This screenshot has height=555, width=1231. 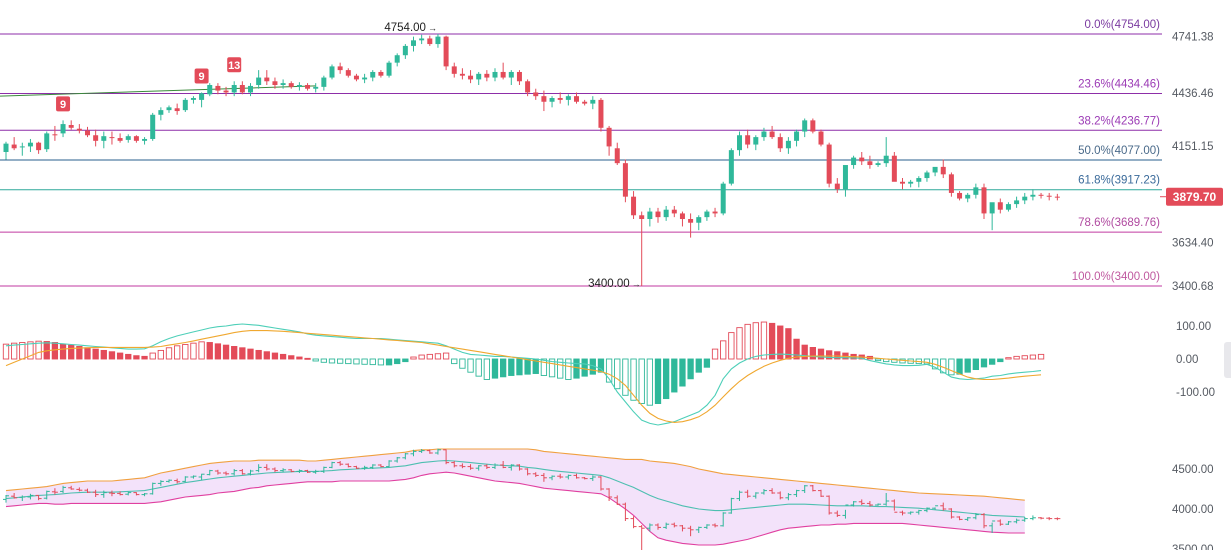 What do you see at coordinates (1116, 277) in the screenshot?
I see `fib-level-label: 100.0%(3400.00)` at bounding box center [1116, 277].